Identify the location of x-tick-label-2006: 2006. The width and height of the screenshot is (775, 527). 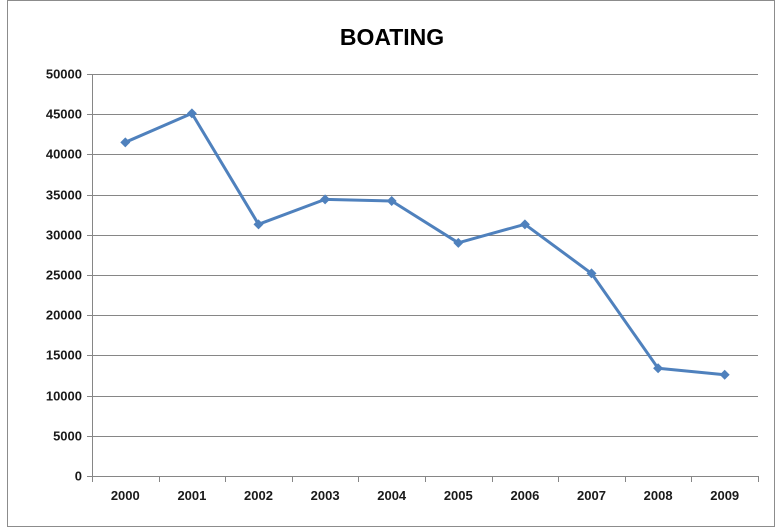
(524, 495).